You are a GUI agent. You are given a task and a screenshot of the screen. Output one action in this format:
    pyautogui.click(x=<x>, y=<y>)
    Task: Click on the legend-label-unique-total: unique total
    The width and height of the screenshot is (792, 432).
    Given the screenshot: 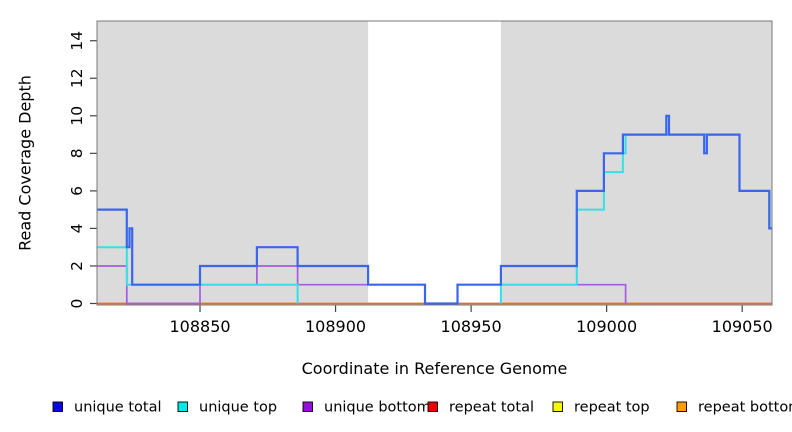 What is the action you would take?
    pyautogui.click(x=118, y=408)
    